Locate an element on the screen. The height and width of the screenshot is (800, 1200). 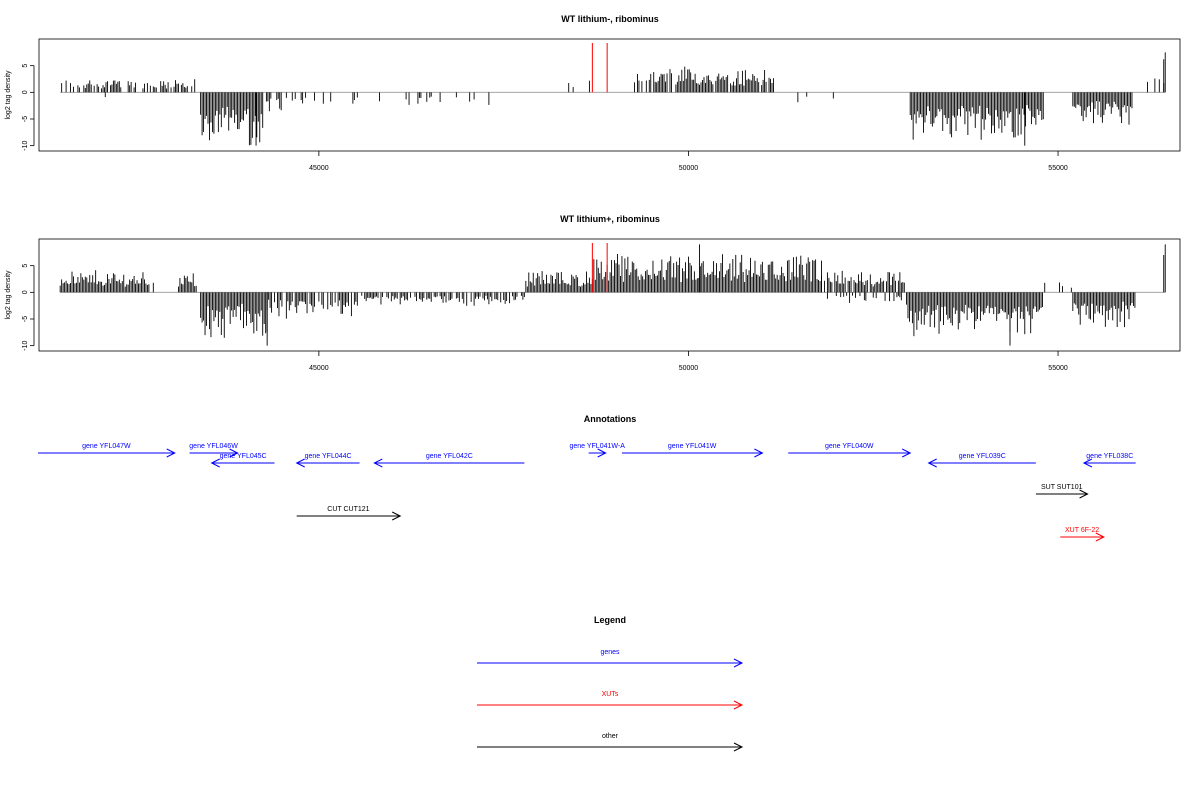
feature-gene-yfl047w: gene YFL047W is located at coordinates (107, 450).